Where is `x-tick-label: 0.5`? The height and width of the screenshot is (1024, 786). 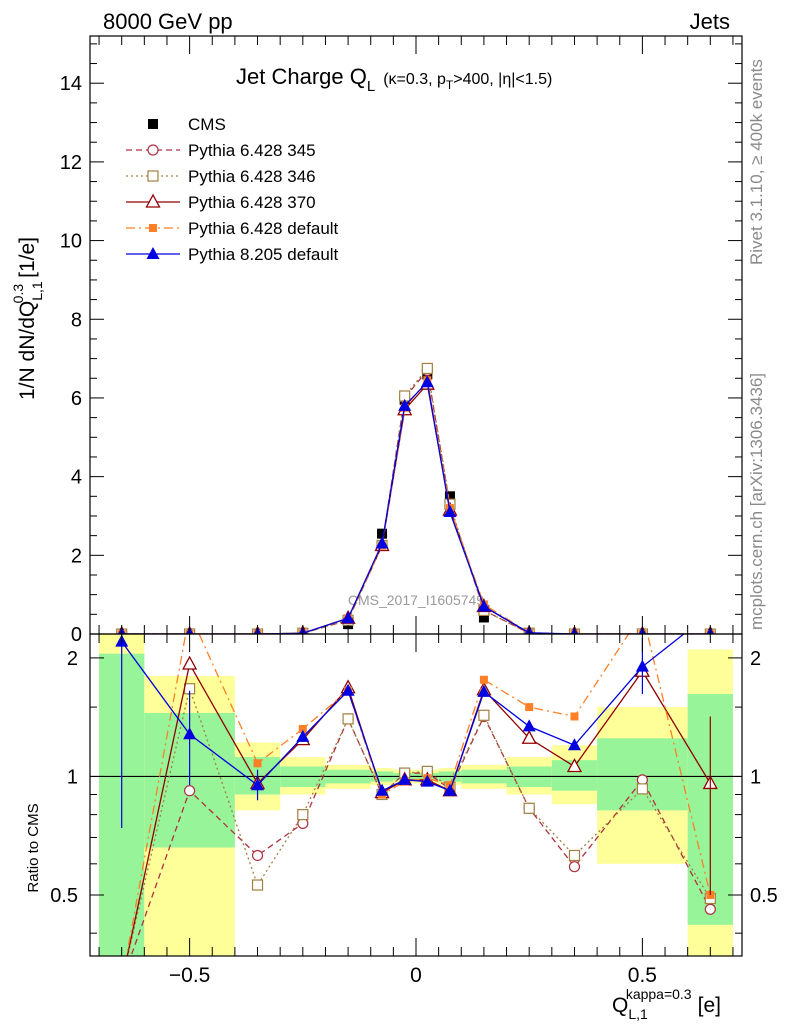 x-tick-label: 0.5 is located at coordinates (642, 975).